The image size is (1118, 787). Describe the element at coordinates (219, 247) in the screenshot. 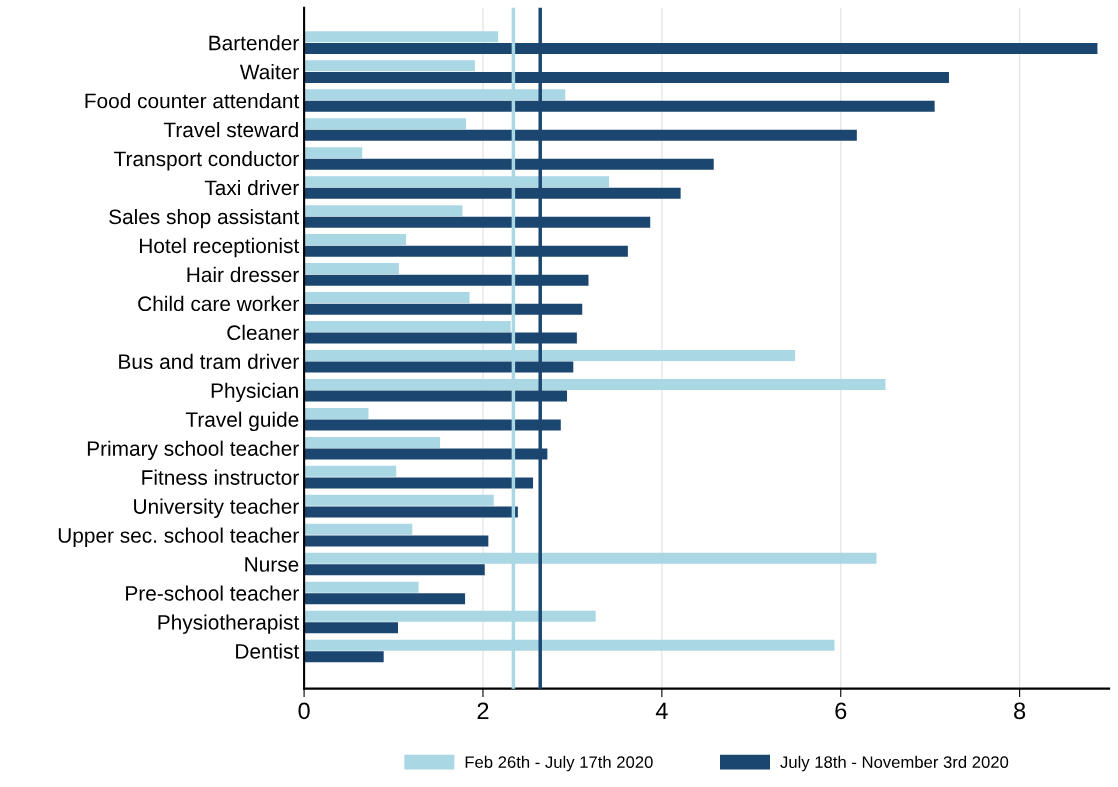

I see `y-tick-label: Hotel receptionist` at that location.